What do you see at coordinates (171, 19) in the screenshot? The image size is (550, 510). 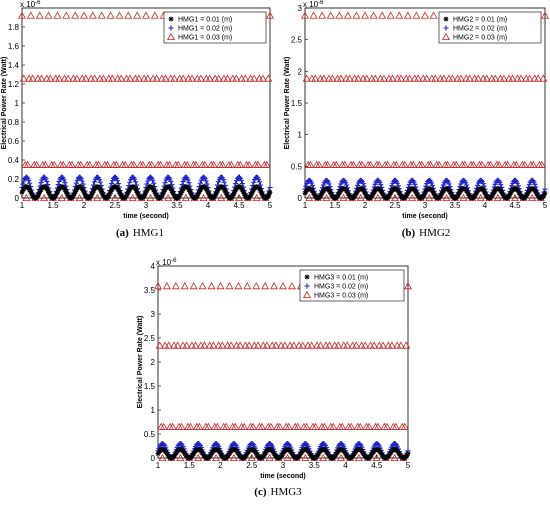 I see `legend-marker` at bounding box center [171, 19].